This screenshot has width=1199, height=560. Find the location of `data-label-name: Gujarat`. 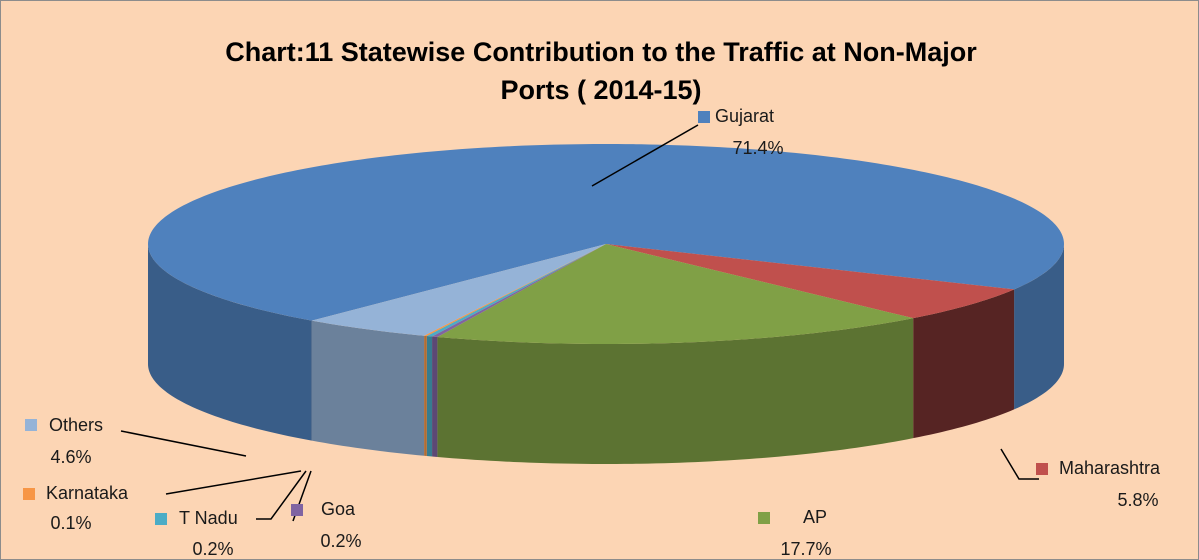

data-label-name: Gujarat is located at coordinates (744, 116).